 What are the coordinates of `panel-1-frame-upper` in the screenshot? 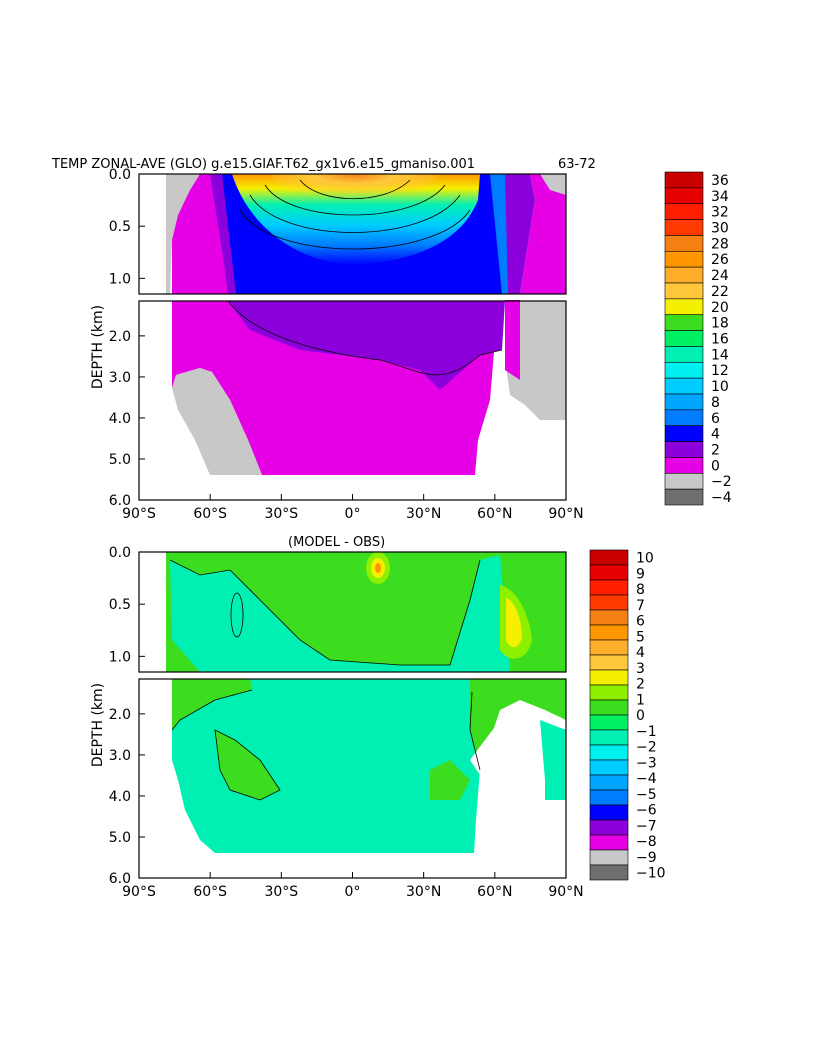 It's located at (352, 612).